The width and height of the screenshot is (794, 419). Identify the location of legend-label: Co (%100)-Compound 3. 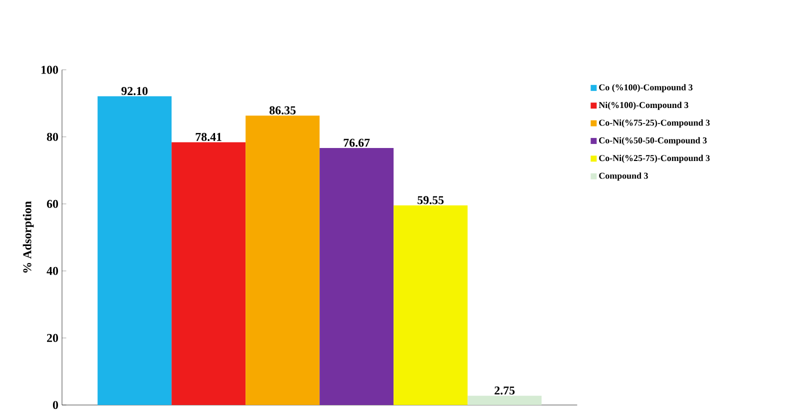
(645, 88).